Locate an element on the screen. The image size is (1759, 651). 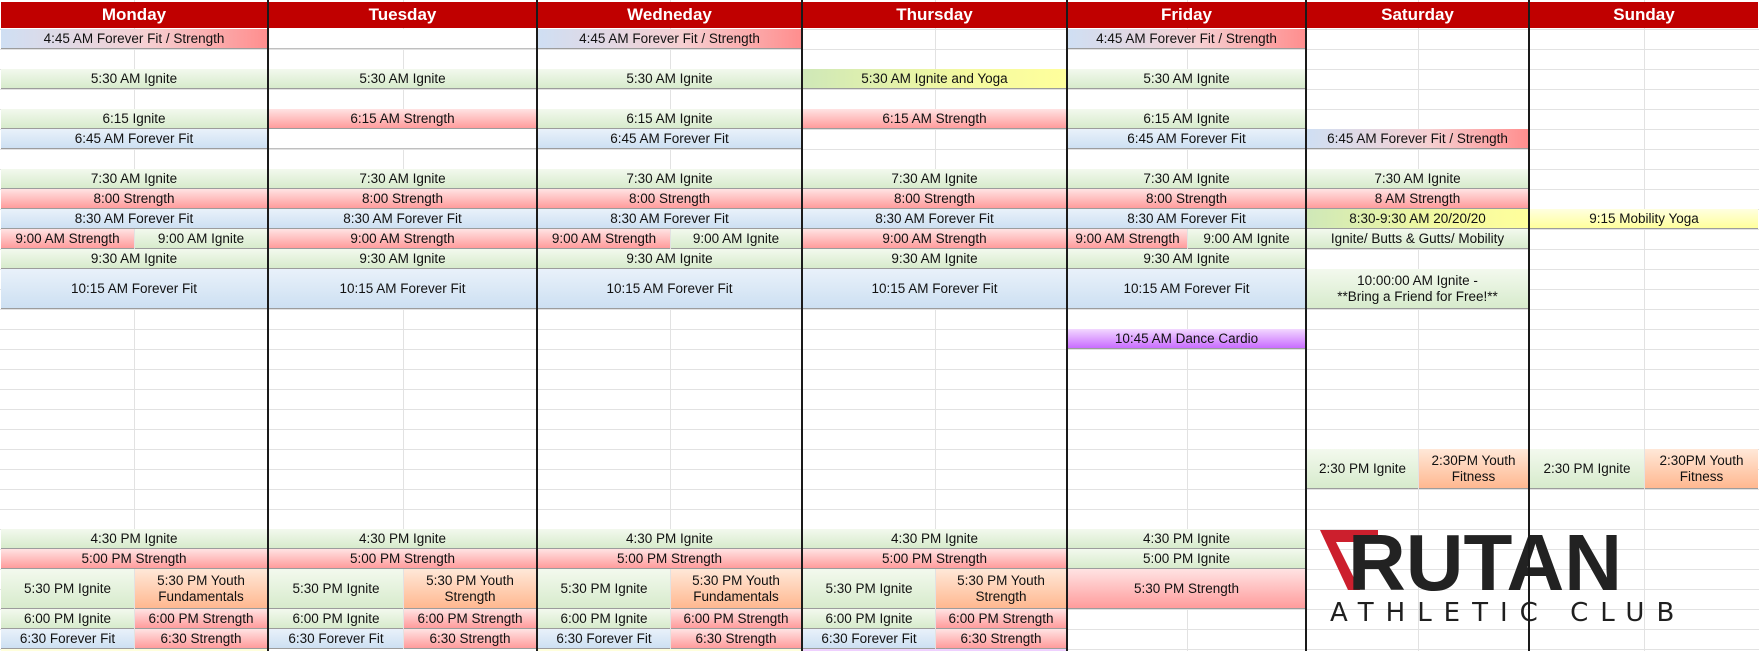
day-header-sunday: Sunday is located at coordinates (1644, 15).